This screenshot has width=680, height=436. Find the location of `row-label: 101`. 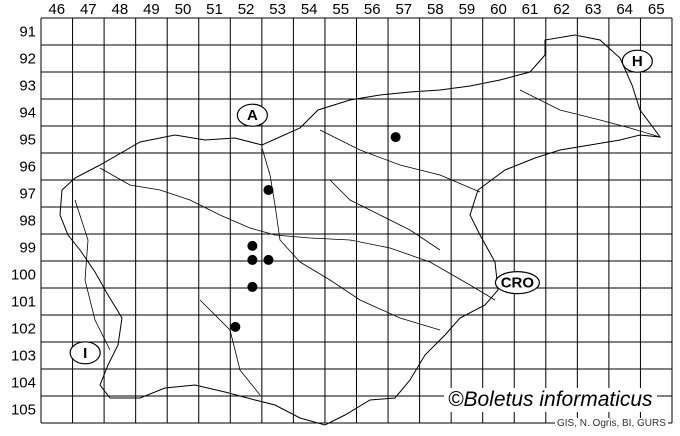

row-label: 101 is located at coordinates (23, 302).